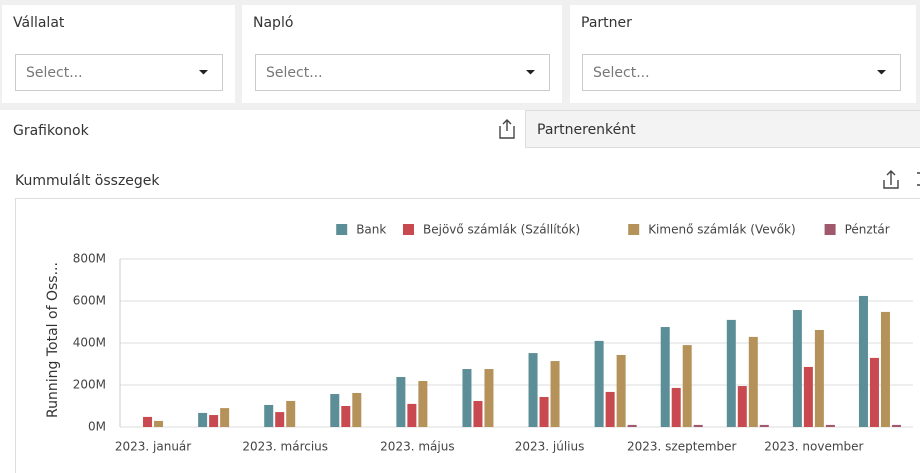 This screenshot has width=920, height=473. What do you see at coordinates (586, 130) in the screenshot?
I see `tab-label: Partnerenként` at bounding box center [586, 130].